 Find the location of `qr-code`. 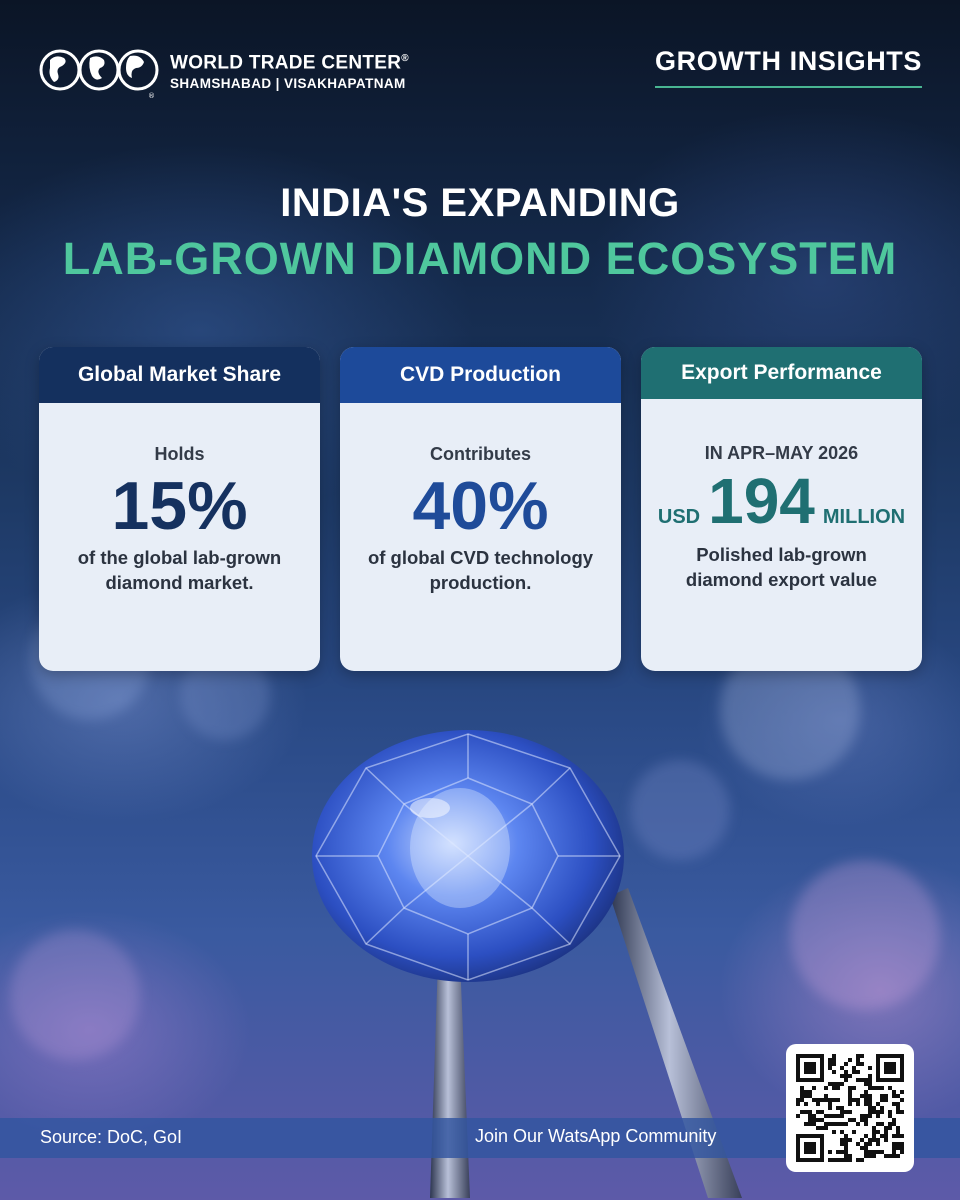

qr-code is located at coordinates (850, 1108).